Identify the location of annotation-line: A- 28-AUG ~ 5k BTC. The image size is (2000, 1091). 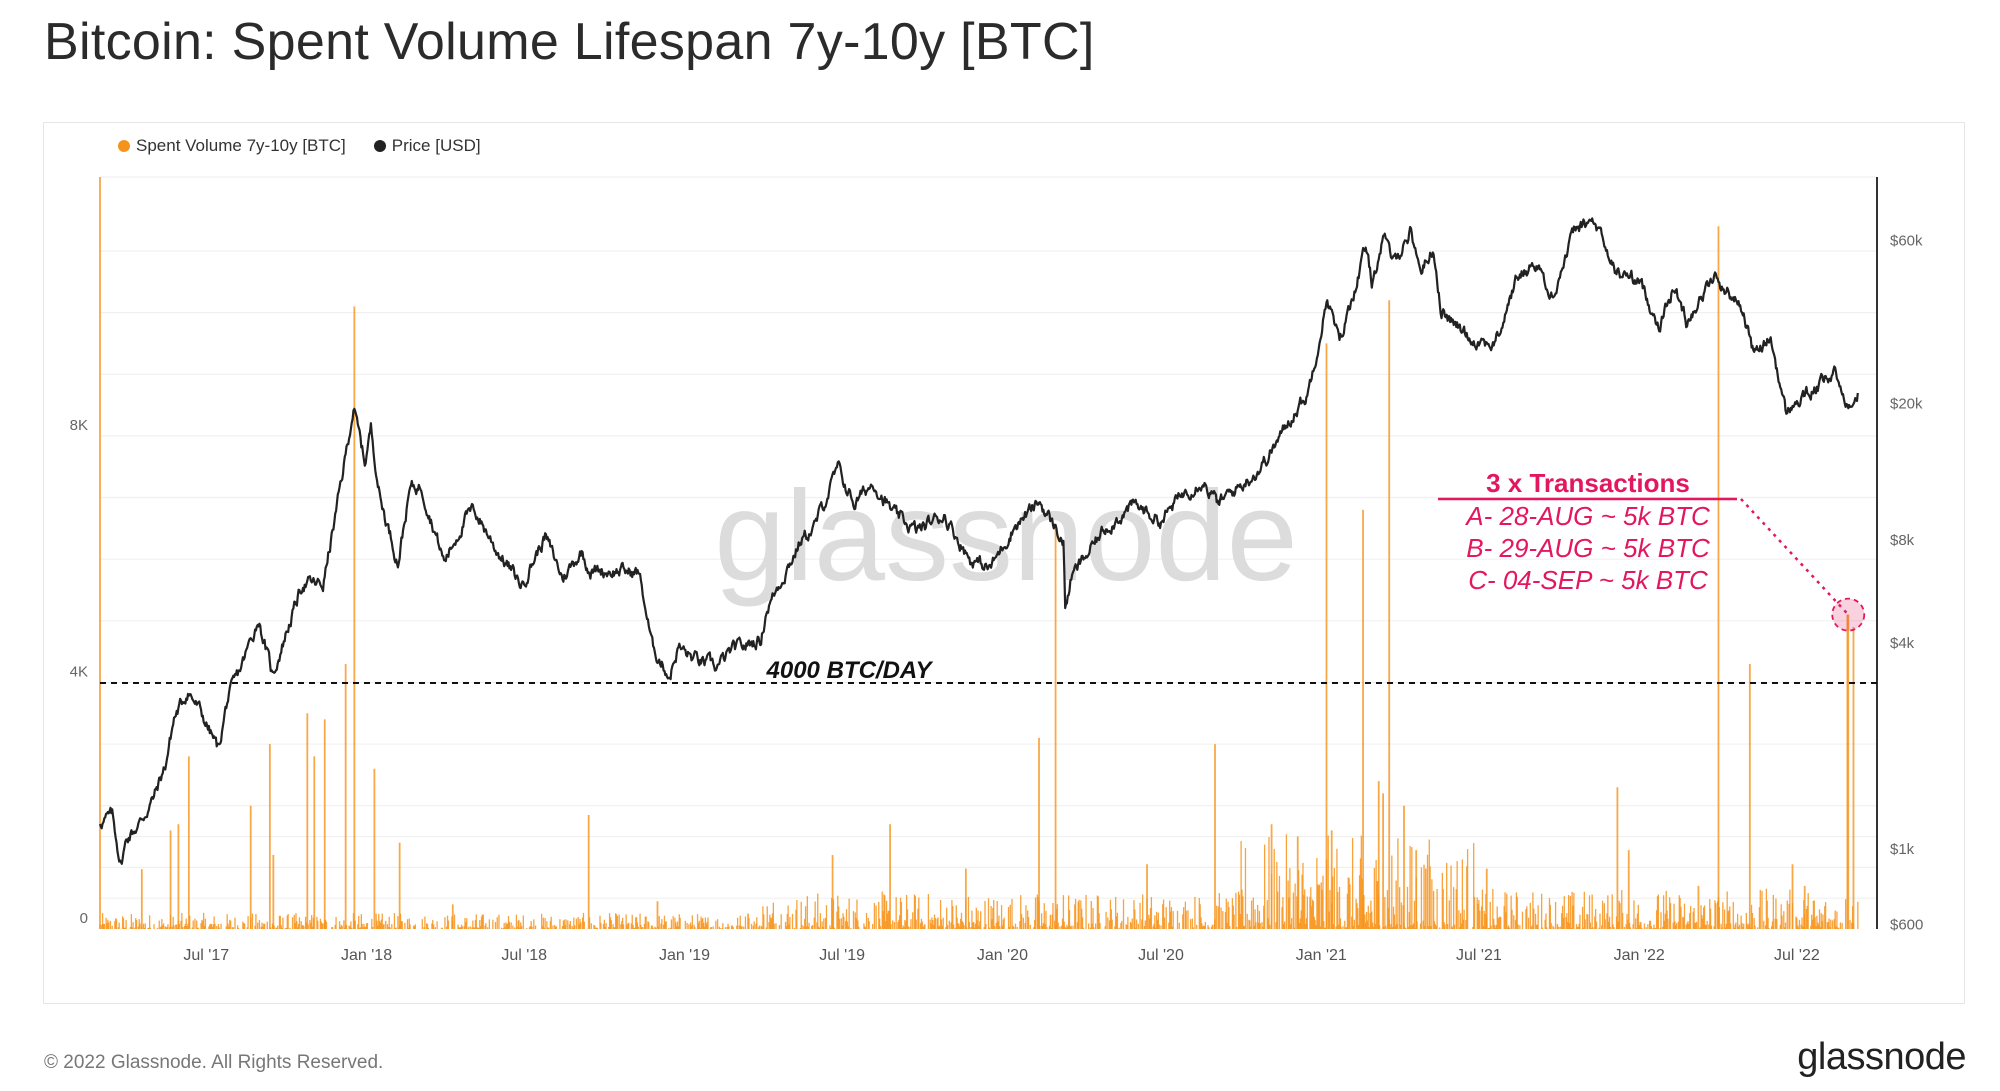
(1587, 516).